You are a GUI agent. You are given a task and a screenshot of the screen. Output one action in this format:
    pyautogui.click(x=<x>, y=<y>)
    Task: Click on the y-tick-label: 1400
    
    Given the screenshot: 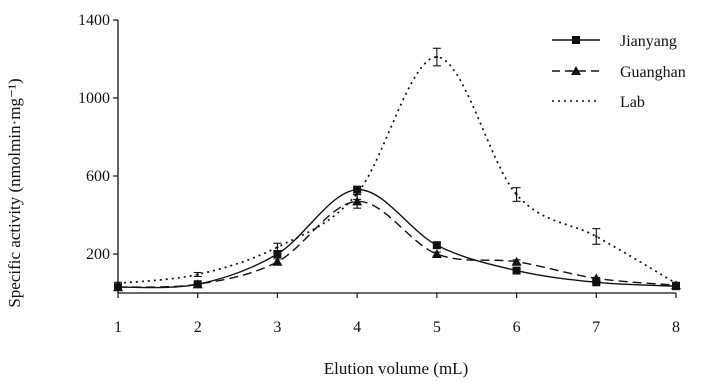 What is the action you would take?
    pyautogui.click(x=94, y=20)
    